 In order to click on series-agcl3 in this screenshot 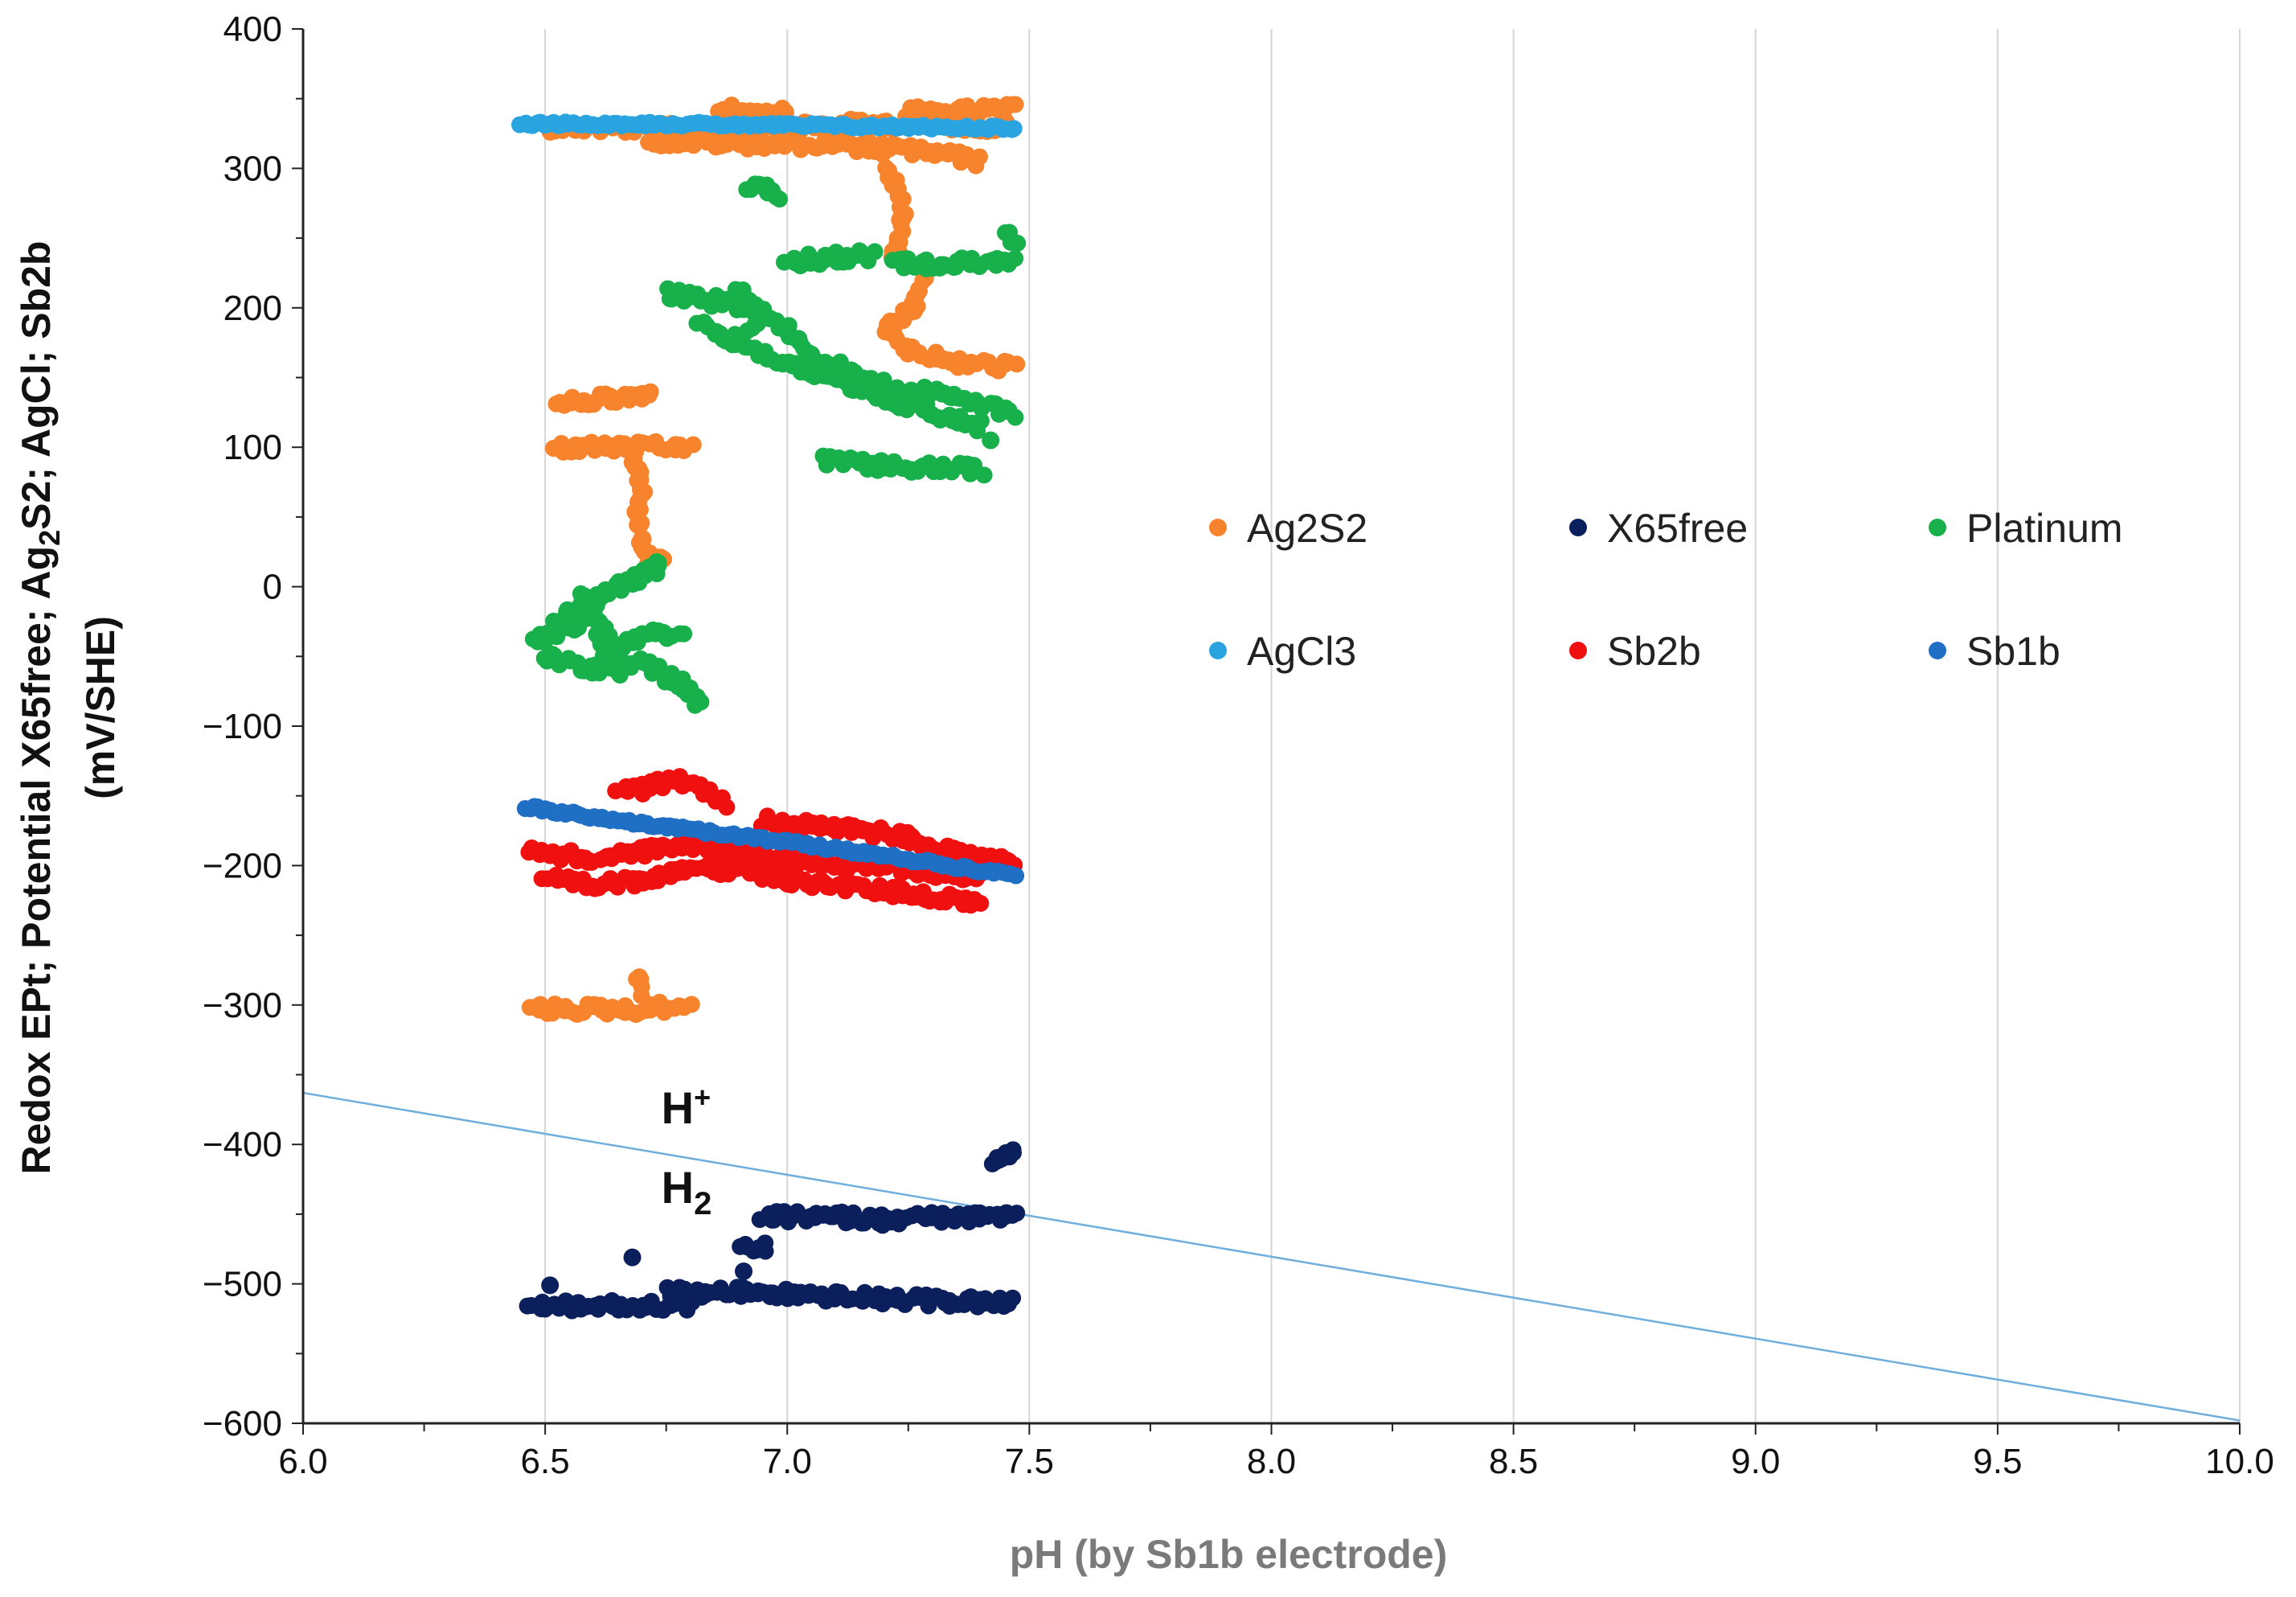, I will do `click(767, 125)`.